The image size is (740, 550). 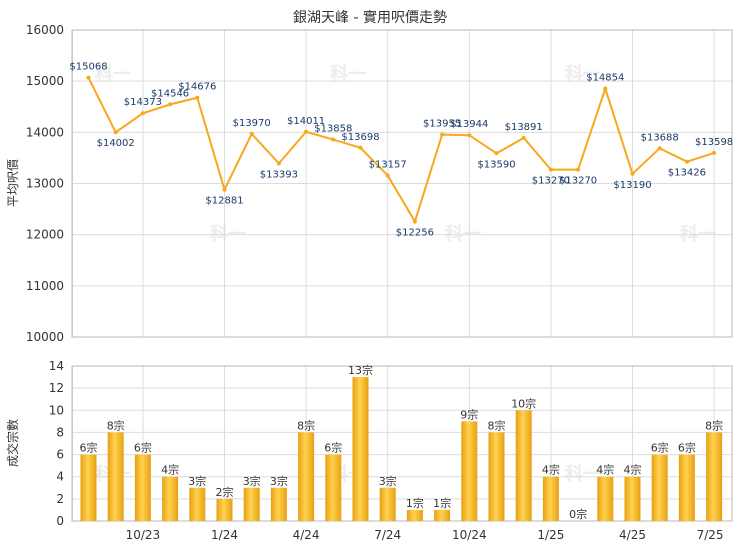 What do you see at coordinates (224, 201) in the screenshot?
I see `price-data-label: $12881` at bounding box center [224, 201].